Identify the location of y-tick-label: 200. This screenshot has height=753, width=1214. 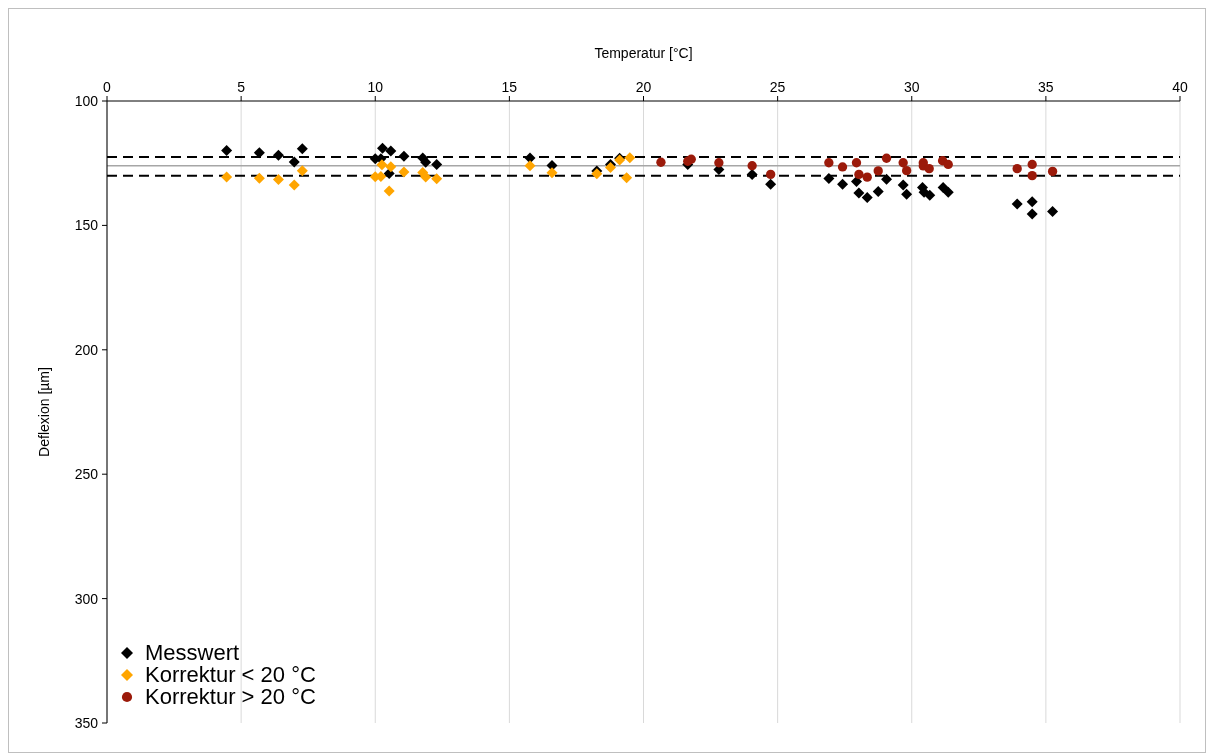
(86, 349).